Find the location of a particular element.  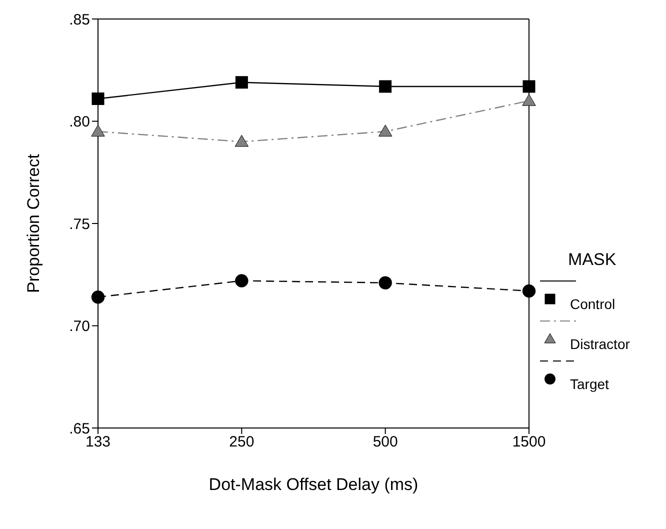

legend-label: Control is located at coordinates (593, 304).